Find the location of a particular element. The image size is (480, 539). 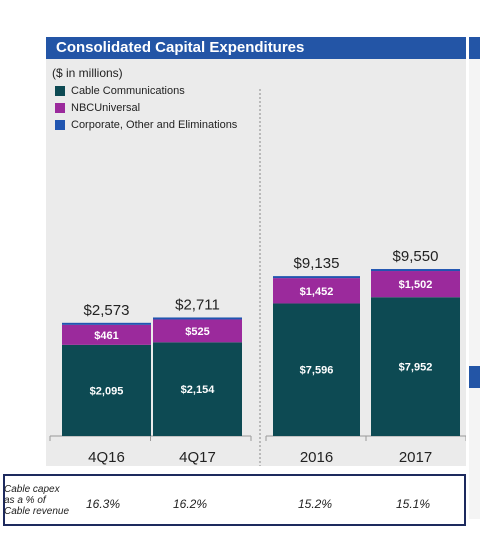

cable-capex-ratio-box is located at coordinates (234, 500).